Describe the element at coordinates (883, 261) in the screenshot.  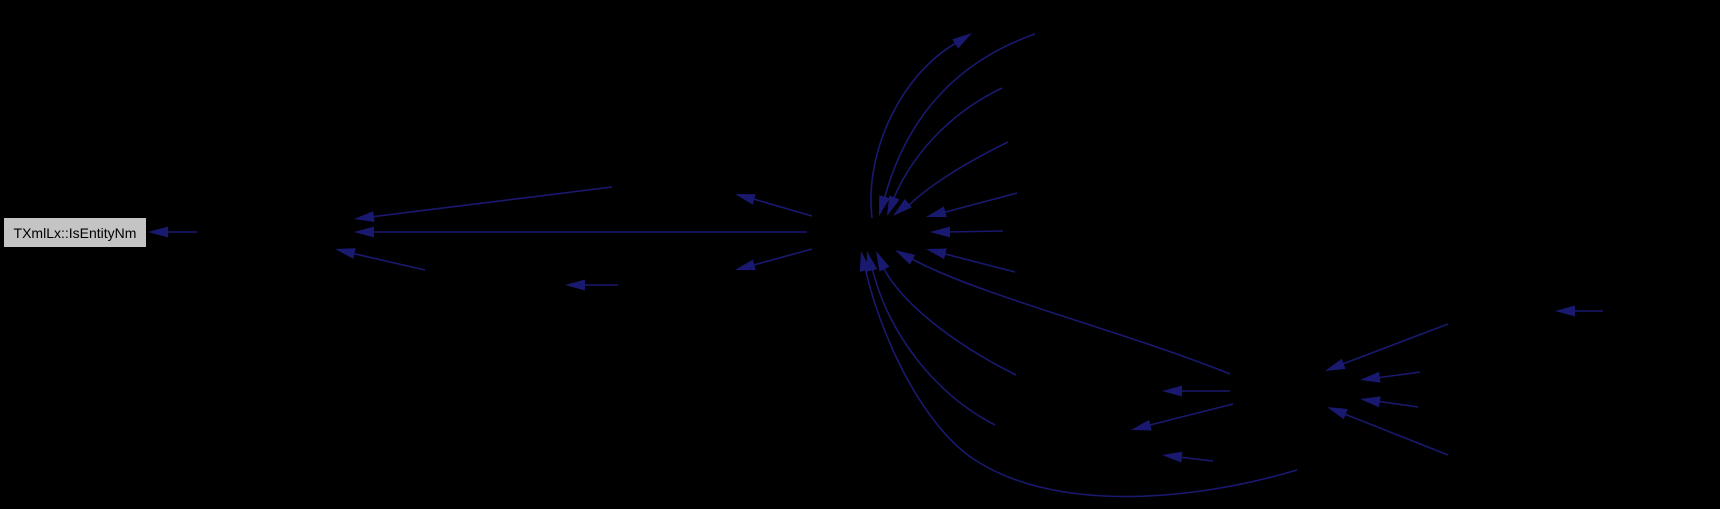
I see `edge-16-arrowhead-icon` at that location.